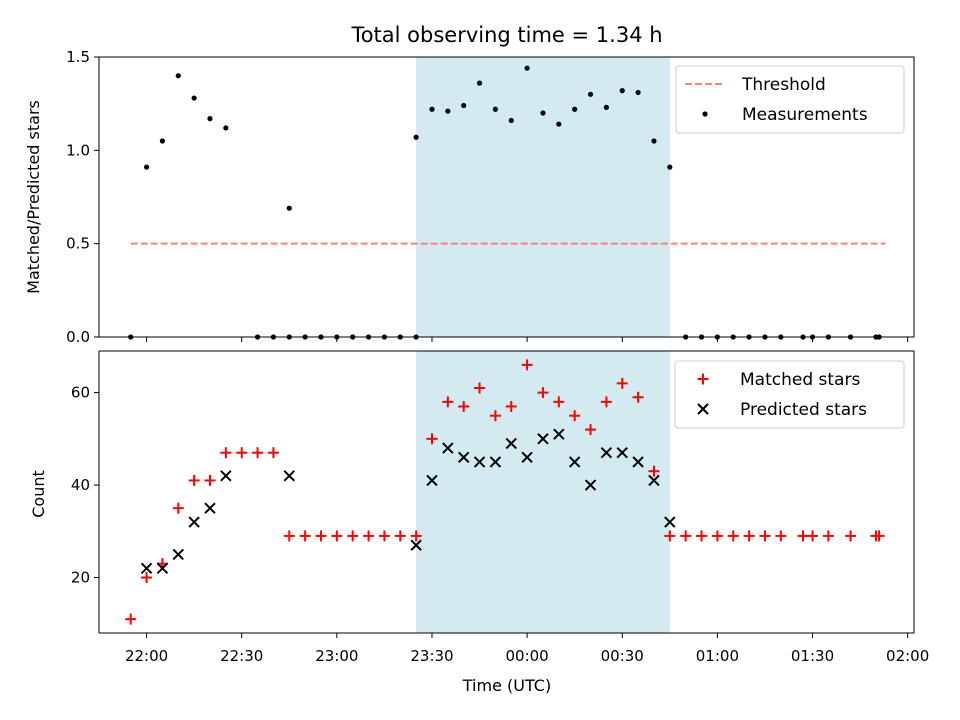  What do you see at coordinates (78, 337) in the screenshot?
I see `y-tick-label: 0.0` at bounding box center [78, 337].